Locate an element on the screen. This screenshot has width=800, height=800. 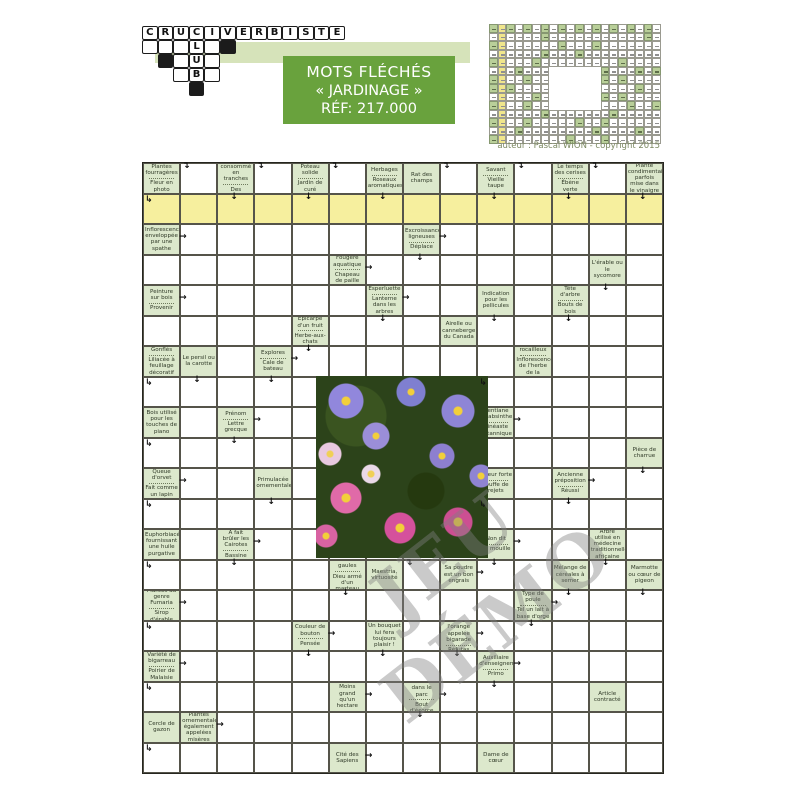
logo-letter: T is located at coordinates (321, 33).